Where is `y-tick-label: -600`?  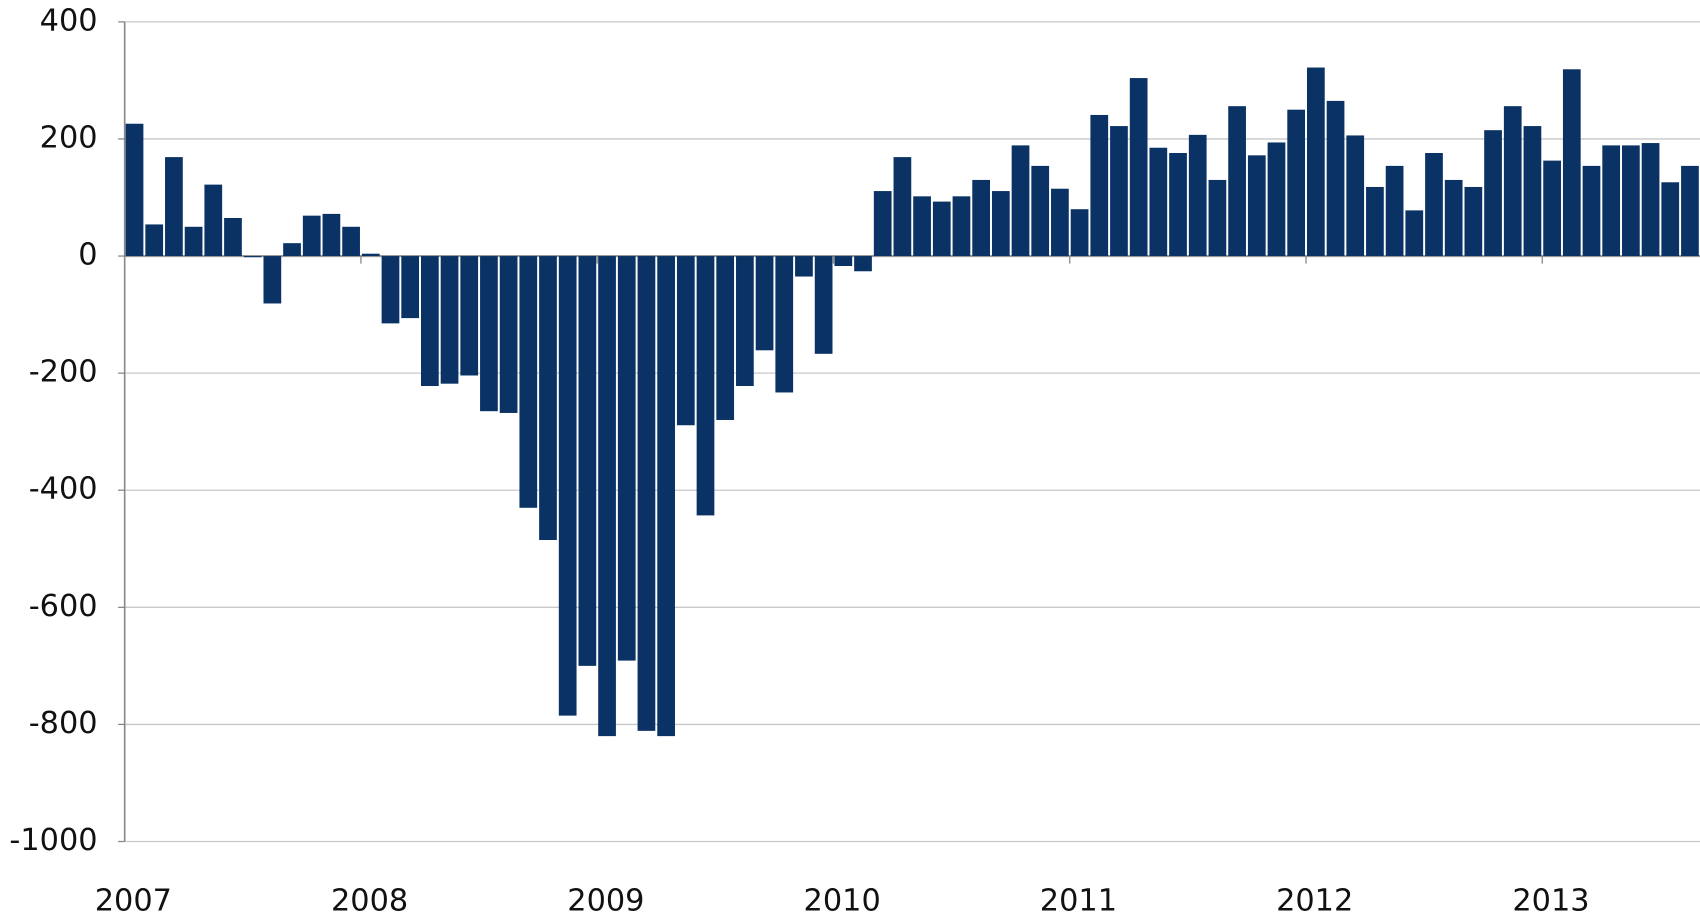 y-tick-label: -600 is located at coordinates (63, 606).